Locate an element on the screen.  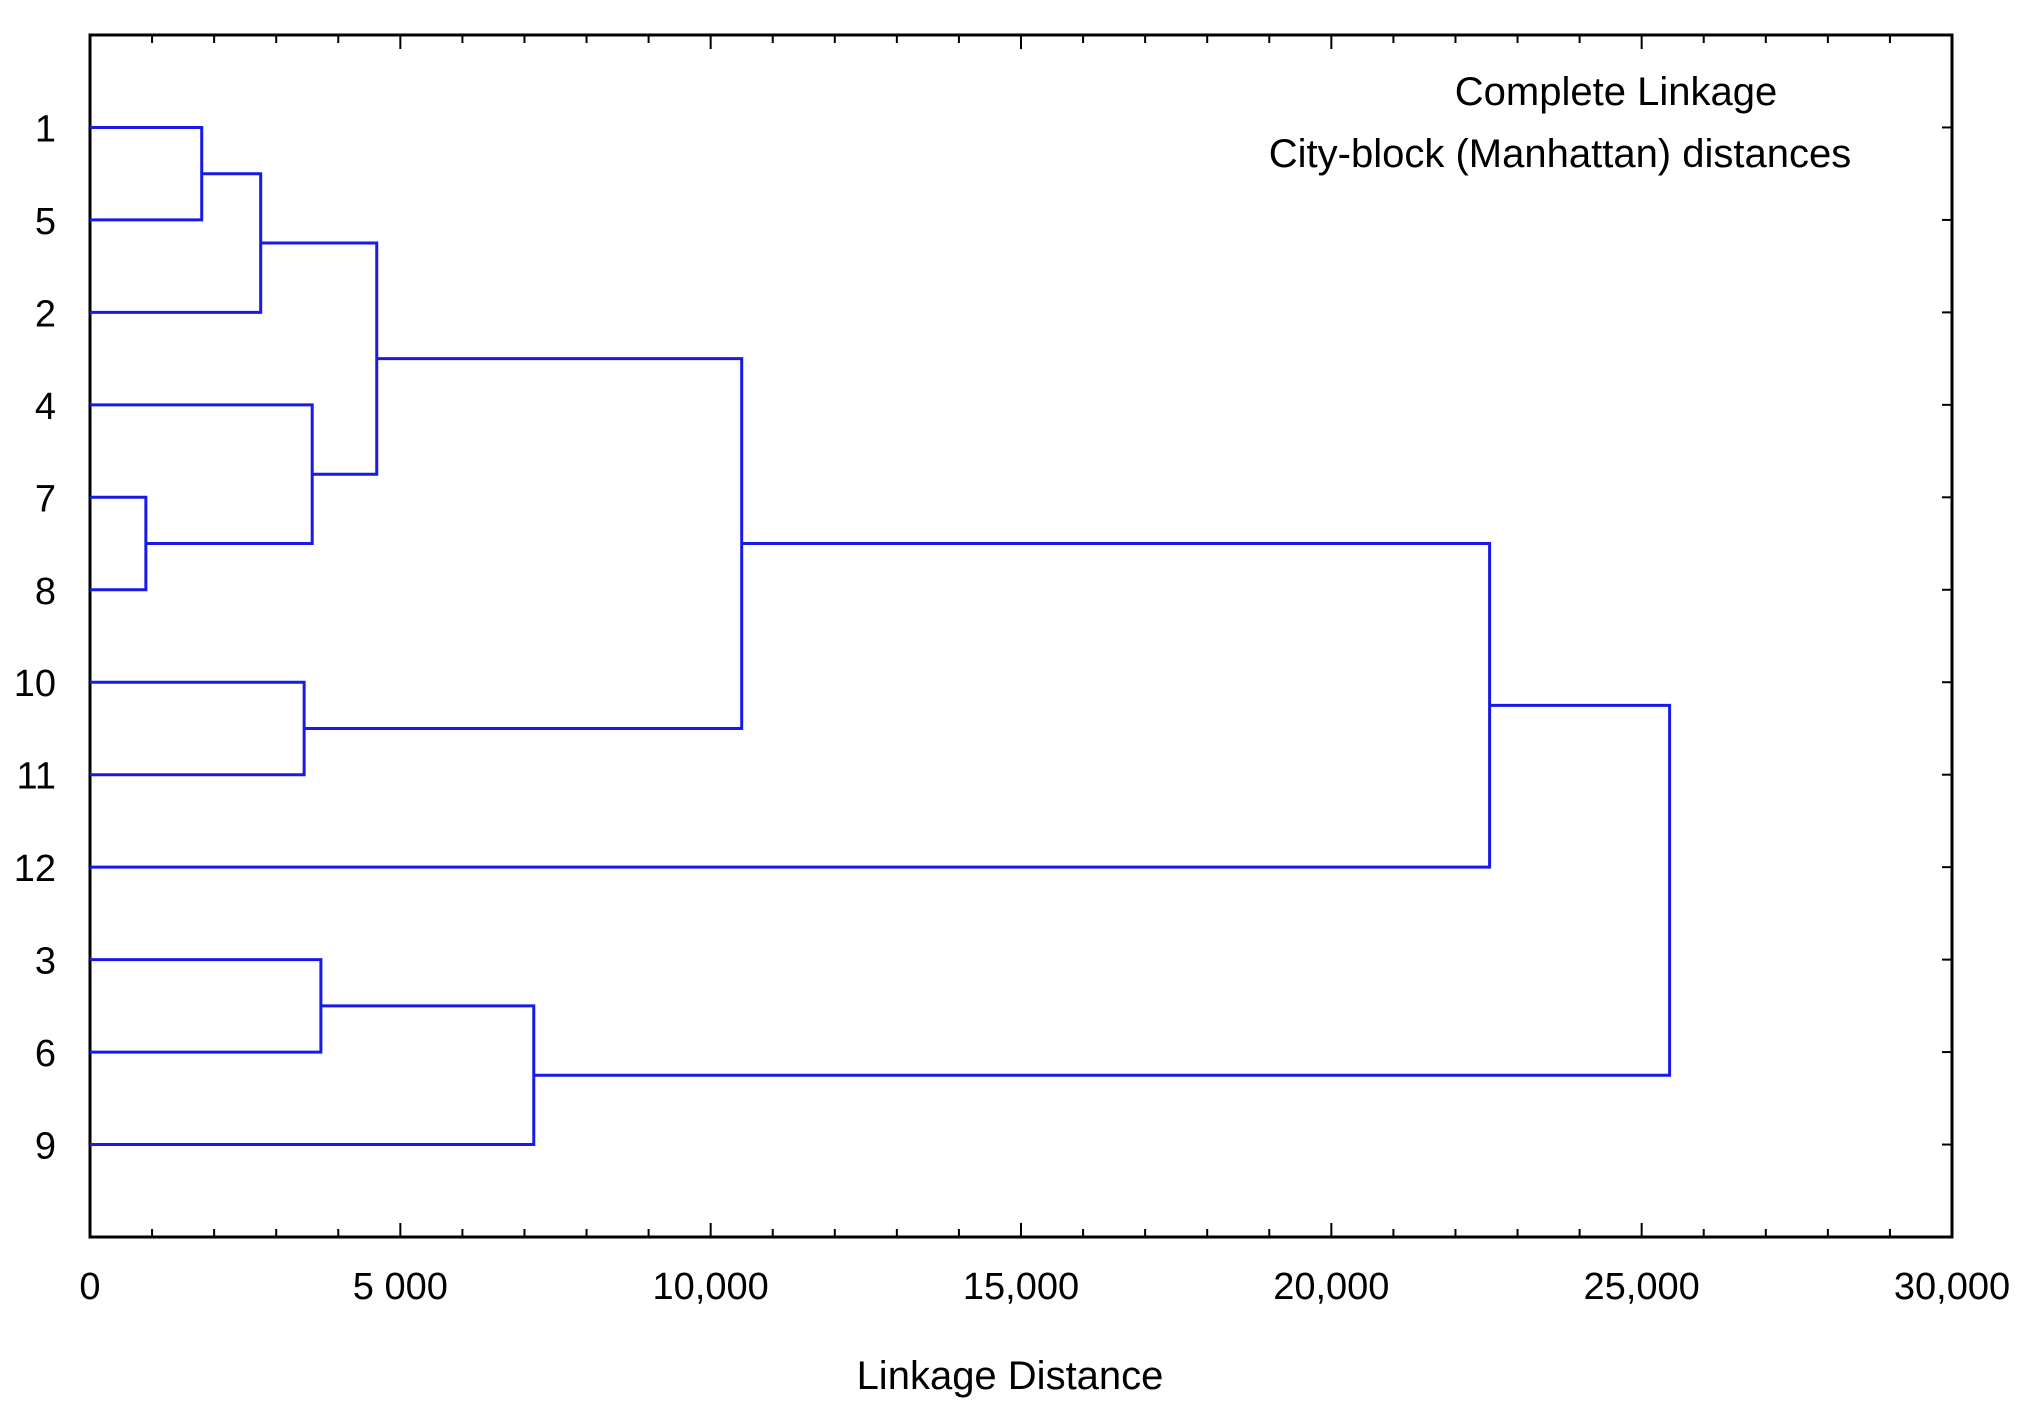
dendrogram-link-A is located at coordinates (119, 543).